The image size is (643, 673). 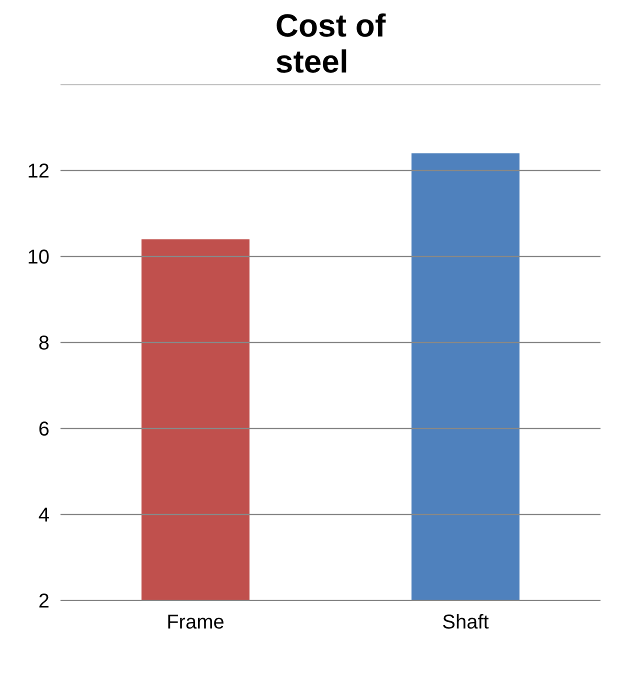 What do you see at coordinates (44, 429) in the screenshot?
I see `y-tick-label: 6` at bounding box center [44, 429].